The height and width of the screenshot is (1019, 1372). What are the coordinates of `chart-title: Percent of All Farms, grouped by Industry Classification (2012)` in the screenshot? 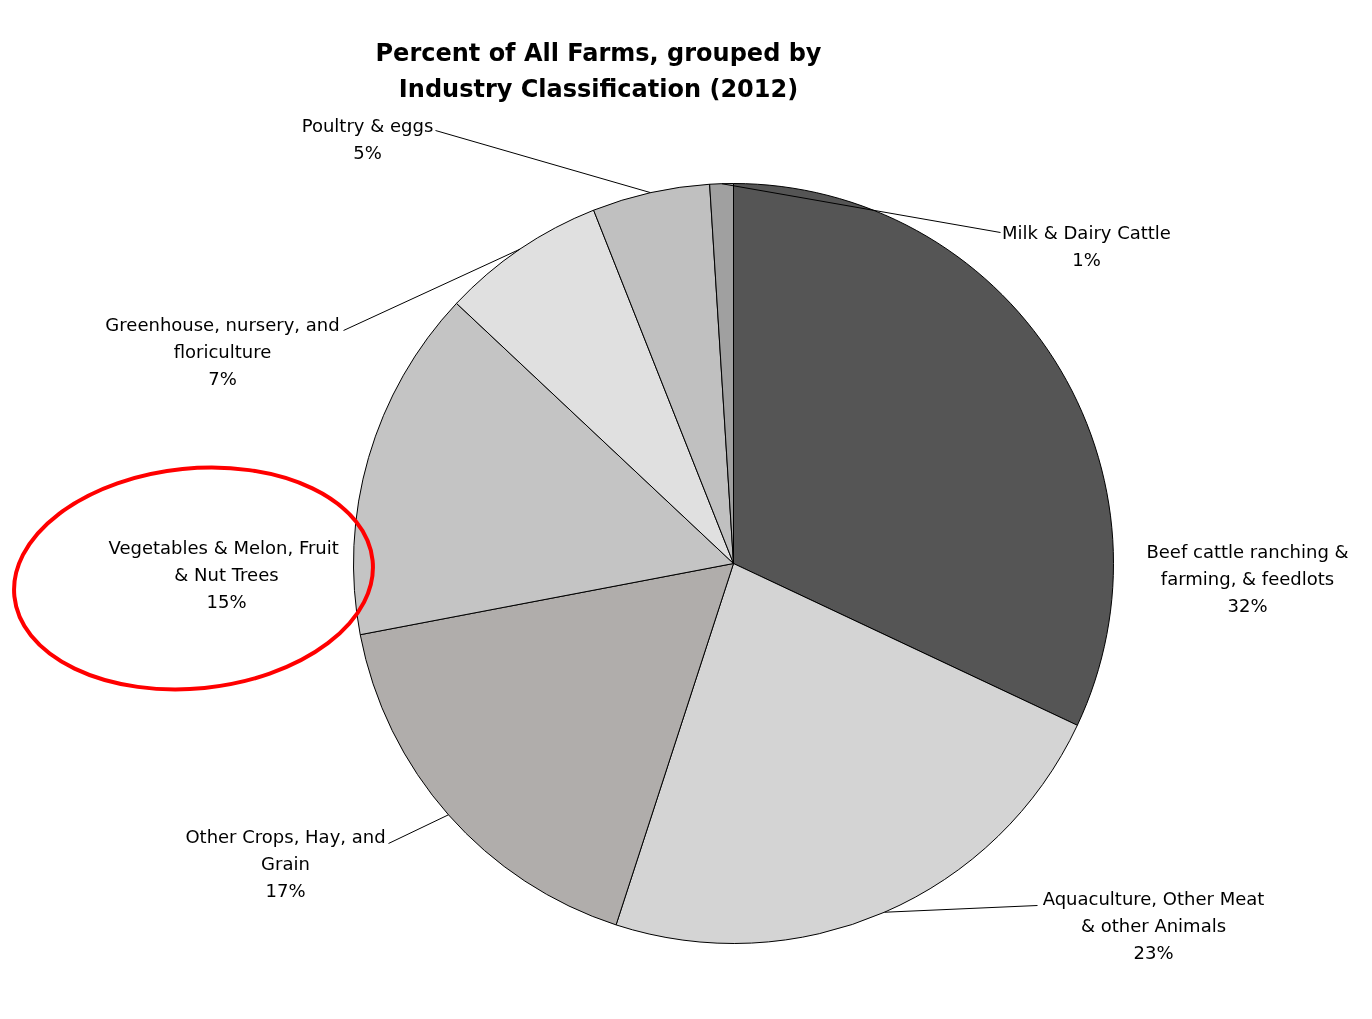 It's located at (598, 70).